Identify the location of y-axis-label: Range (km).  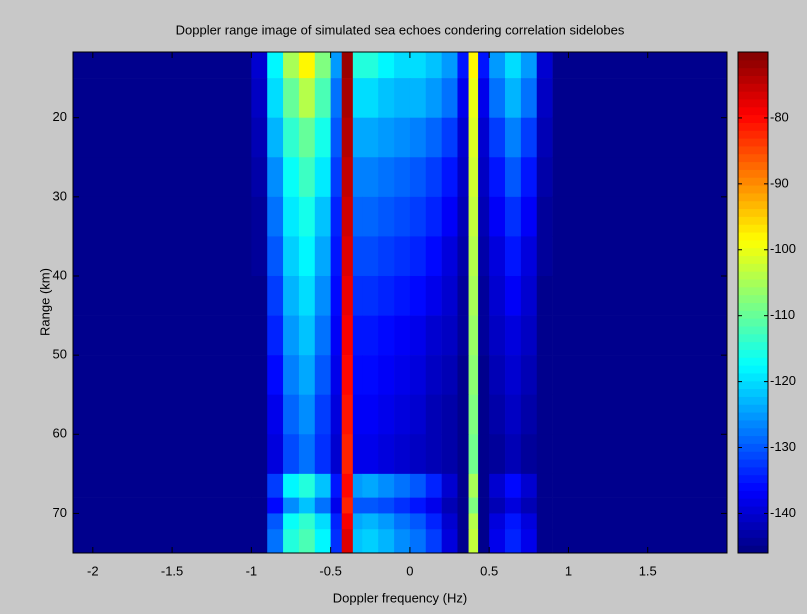
(44, 302).